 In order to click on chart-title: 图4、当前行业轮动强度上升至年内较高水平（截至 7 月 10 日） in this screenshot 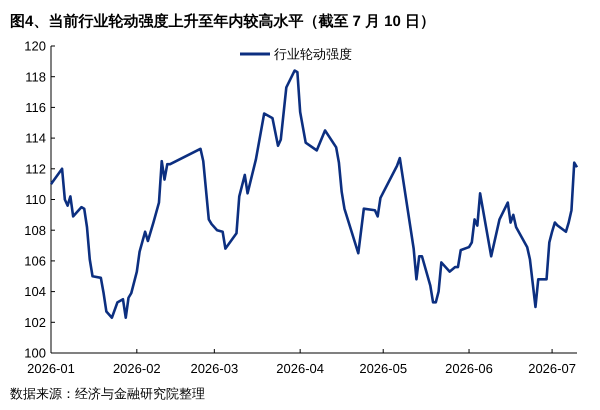, I will do `click(223, 21)`.